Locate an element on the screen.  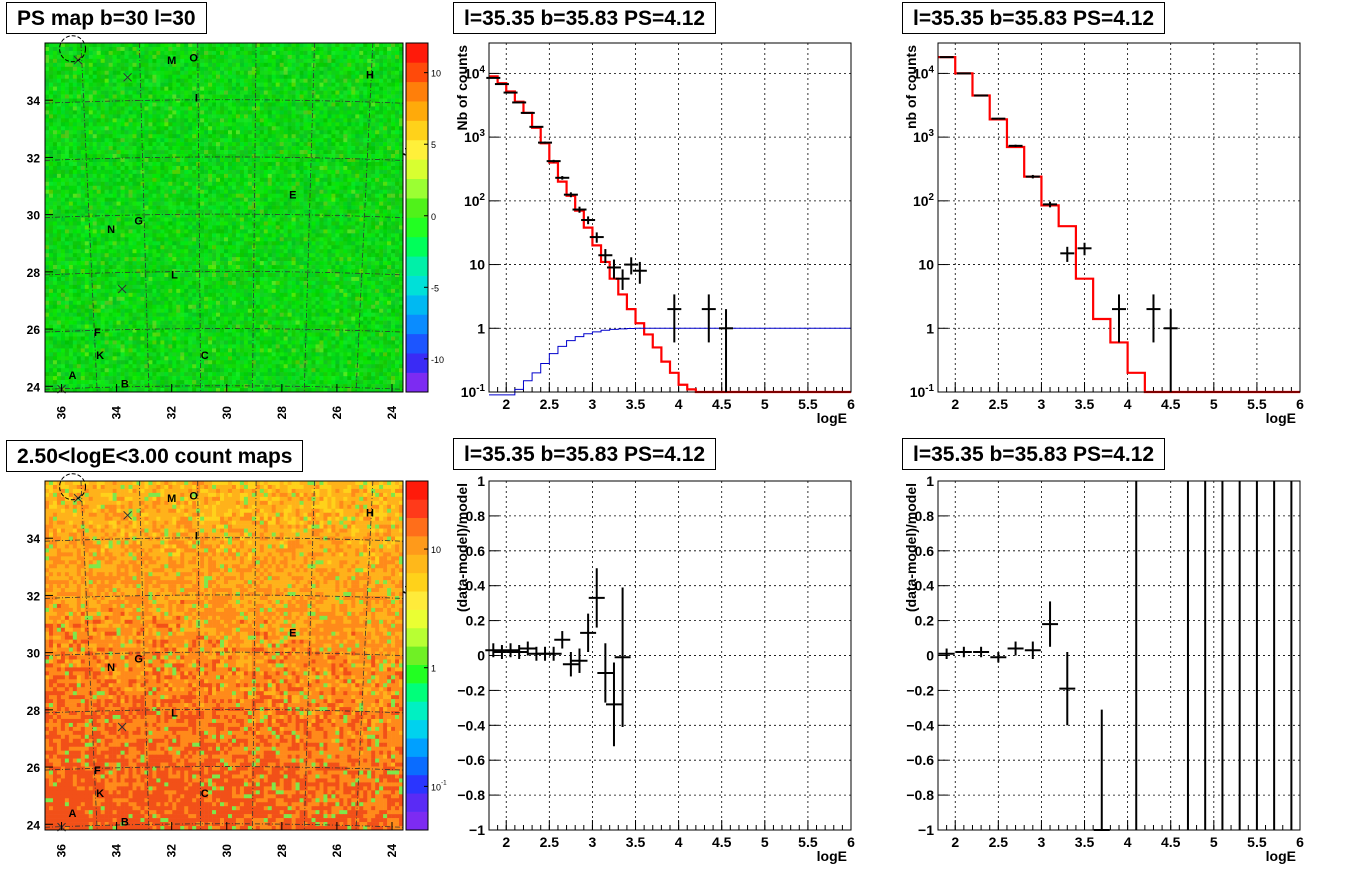
spectrum-1-y-tick-label: 102 is located at coordinates (475, 200).